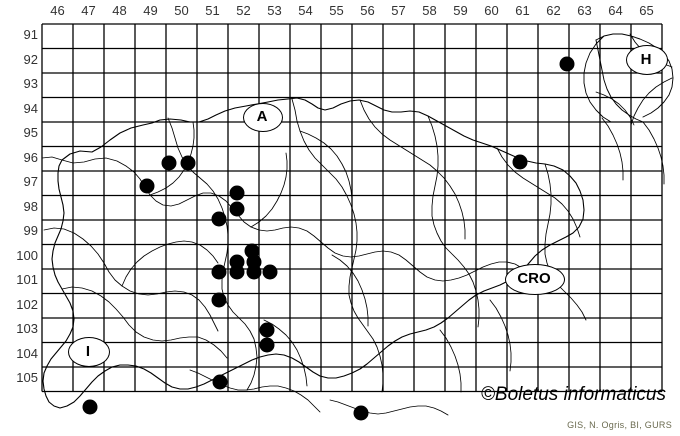 This screenshot has height=436, width=680. Describe the element at coordinates (27, 353) in the screenshot. I see `grid-row-label: 104` at that location.